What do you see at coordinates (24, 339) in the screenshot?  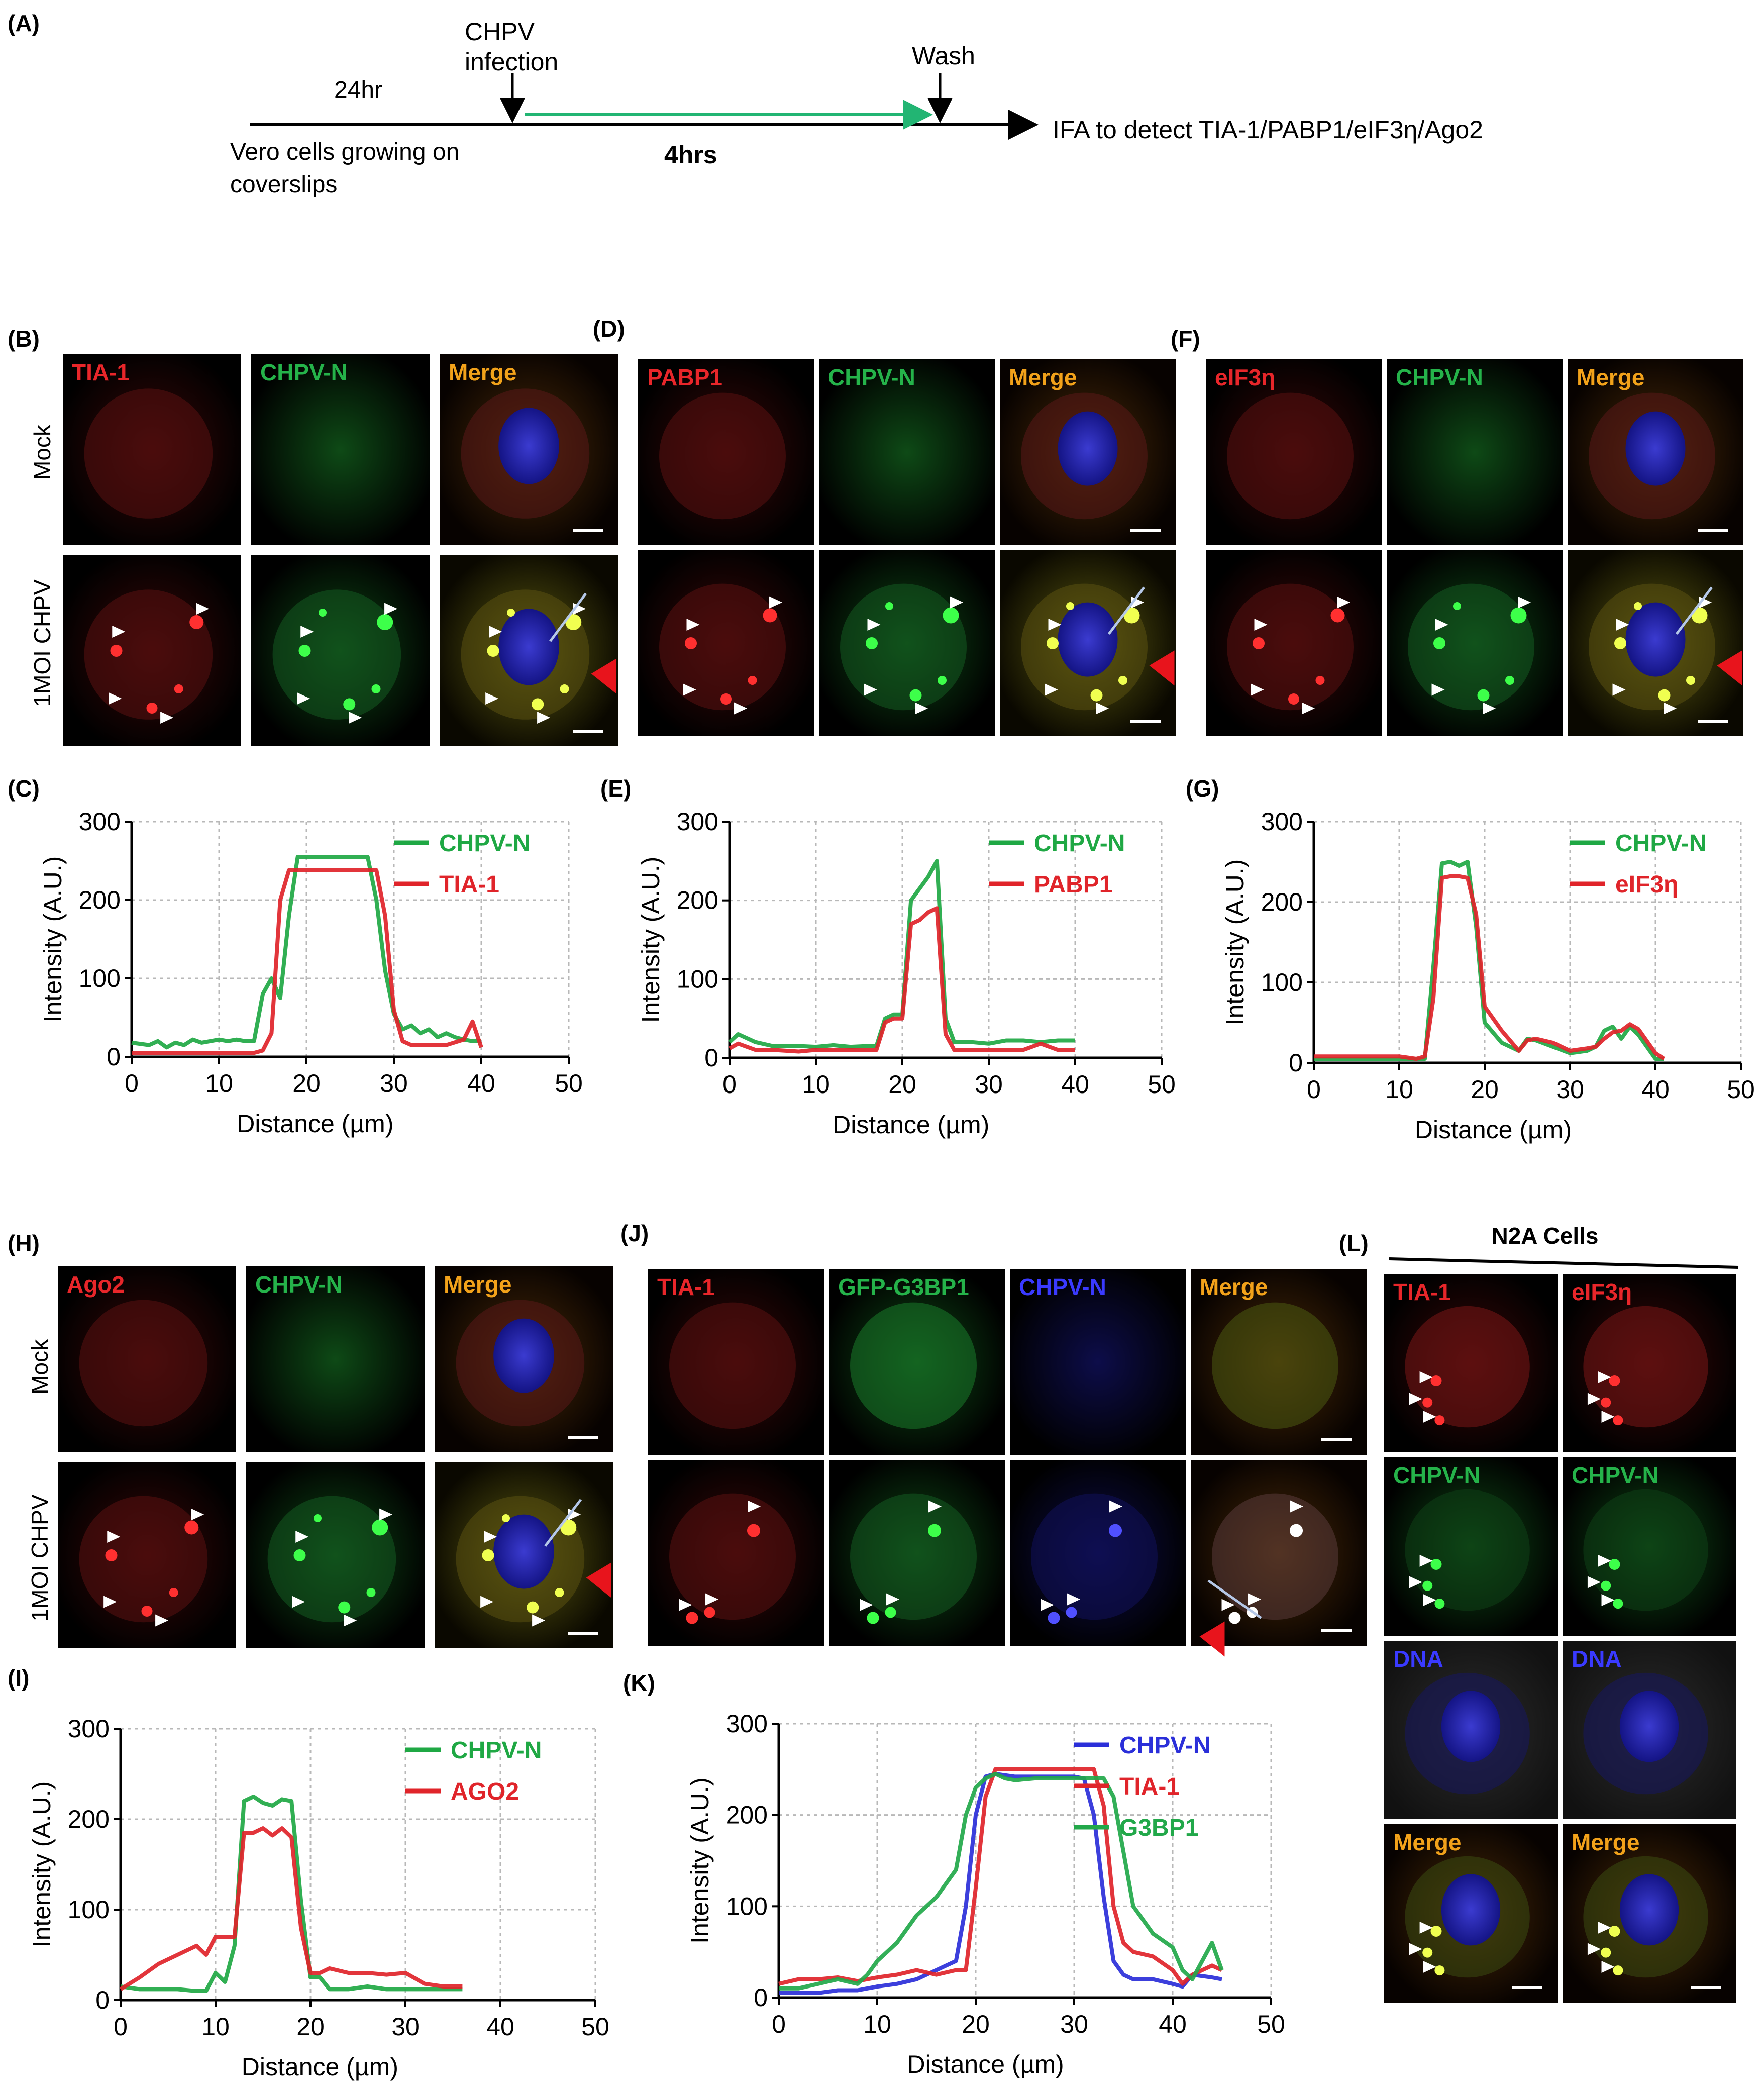 I see `panel-letter-b: (B)` at bounding box center [24, 339].